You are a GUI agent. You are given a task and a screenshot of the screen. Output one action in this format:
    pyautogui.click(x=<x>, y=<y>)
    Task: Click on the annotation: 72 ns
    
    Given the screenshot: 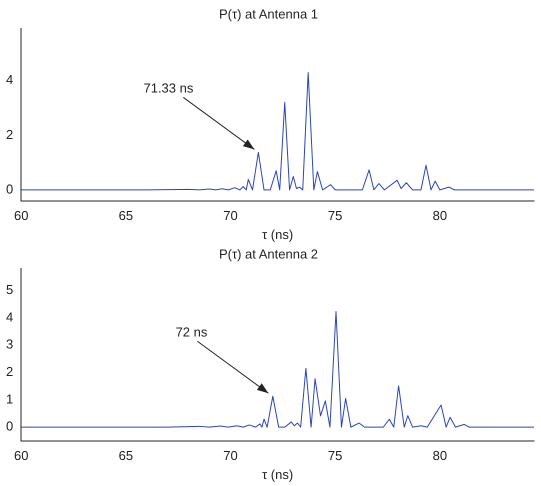 What is the action you would take?
    pyautogui.click(x=192, y=332)
    